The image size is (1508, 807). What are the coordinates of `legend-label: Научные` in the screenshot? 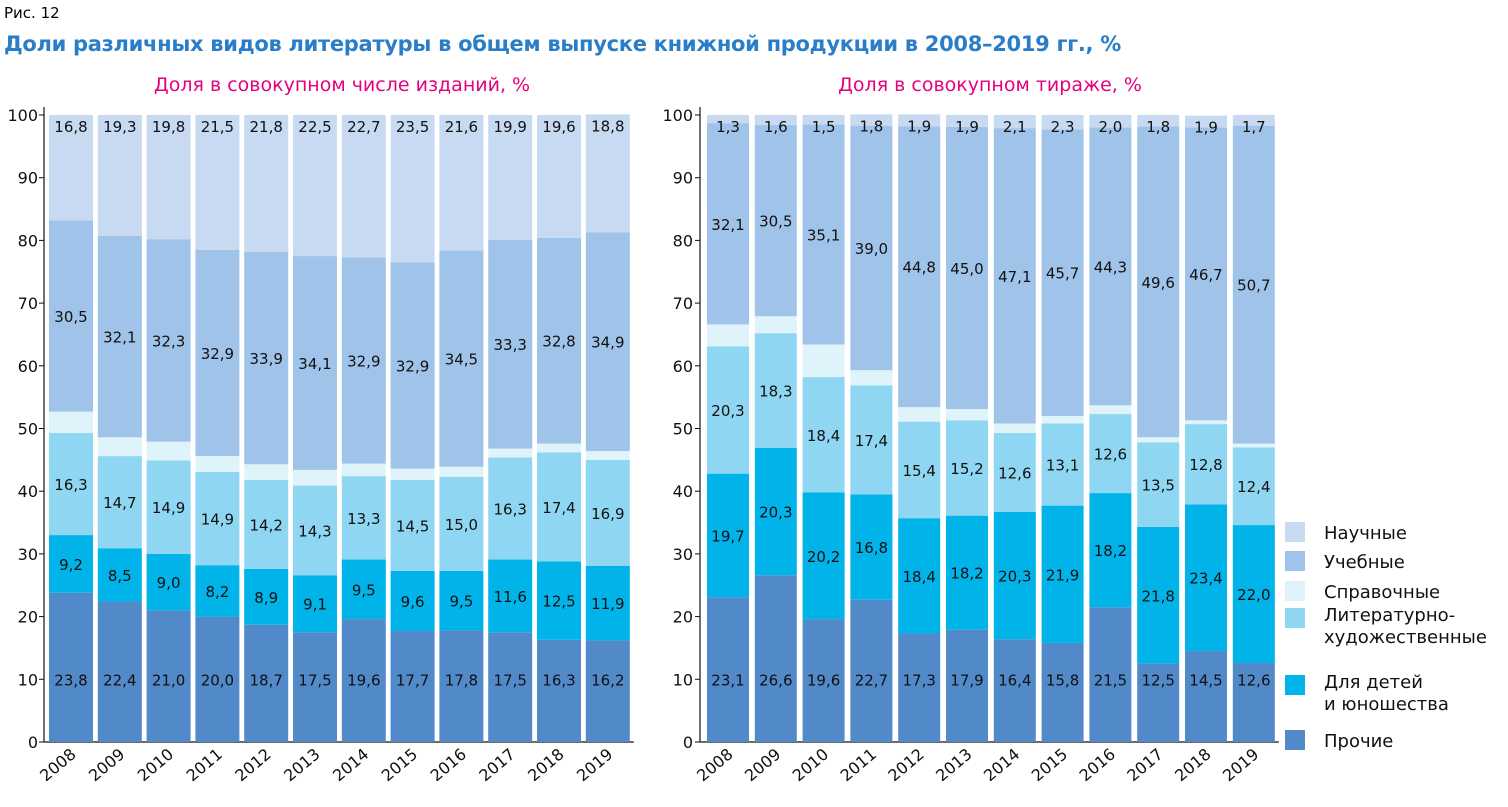 It's located at (1365, 533).